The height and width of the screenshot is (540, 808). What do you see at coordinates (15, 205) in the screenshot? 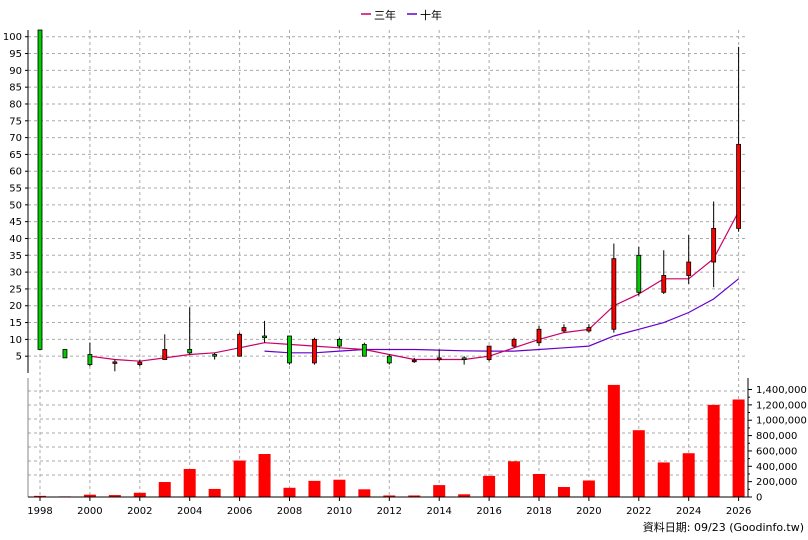
I see `price-tick-label: 50` at bounding box center [15, 205].